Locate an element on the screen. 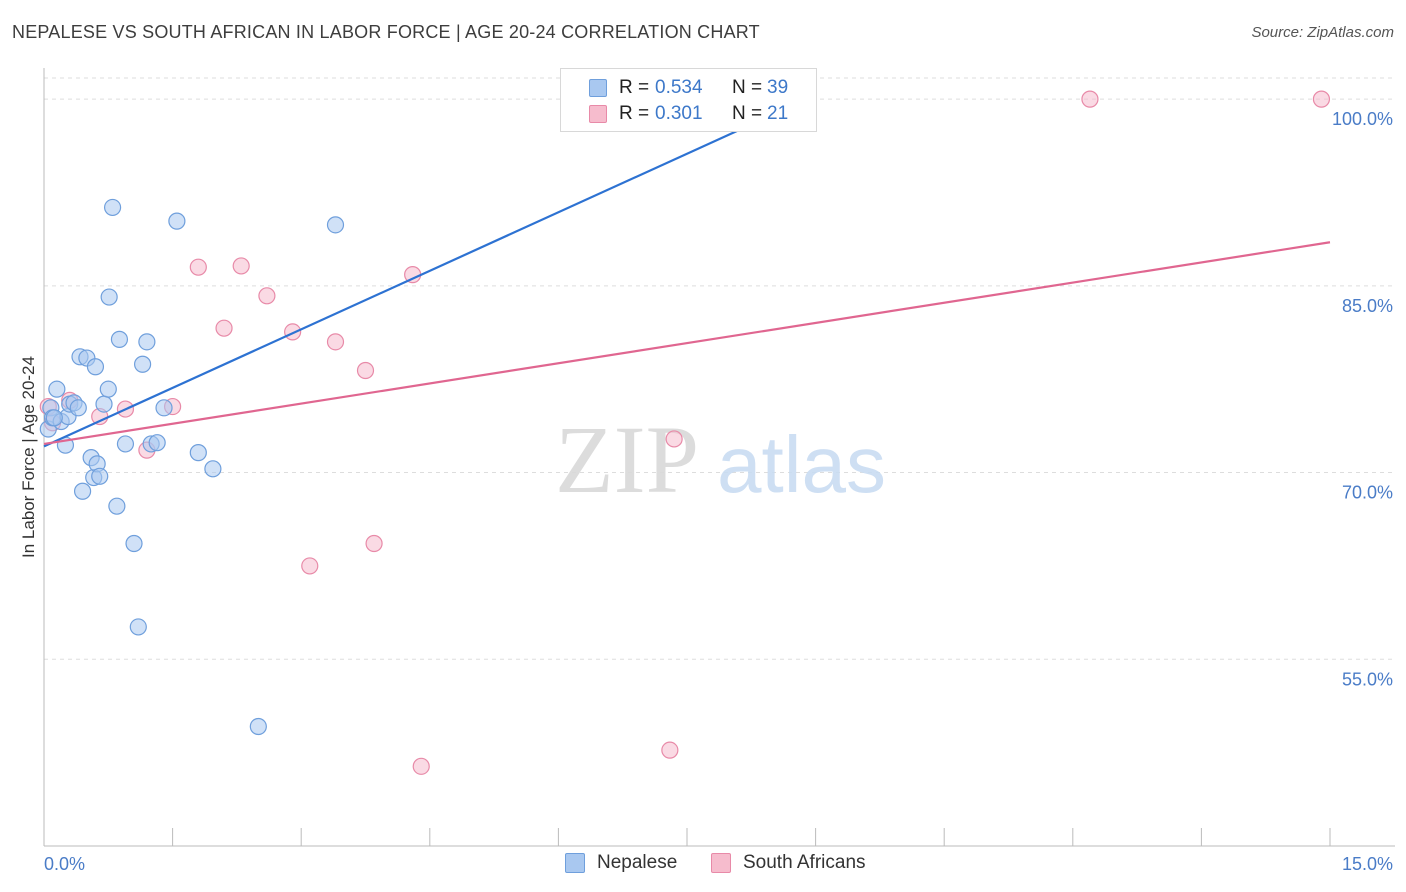 Image resolution: width=1406 pixels, height=892 pixels. y-tick-label: 70.0% is located at coordinates (1367, 493).